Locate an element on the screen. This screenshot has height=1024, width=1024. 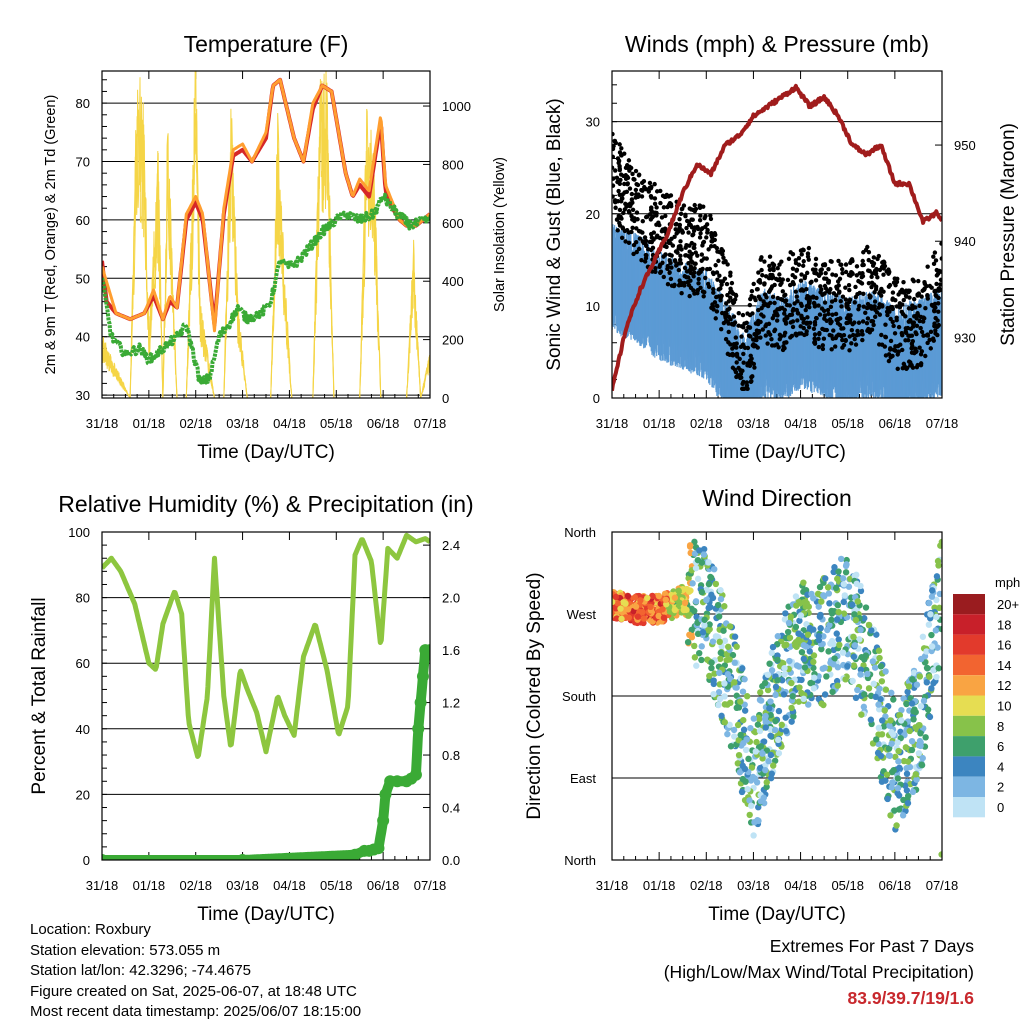
x-tick-label: 06/18 is located at coordinates (383, 885).